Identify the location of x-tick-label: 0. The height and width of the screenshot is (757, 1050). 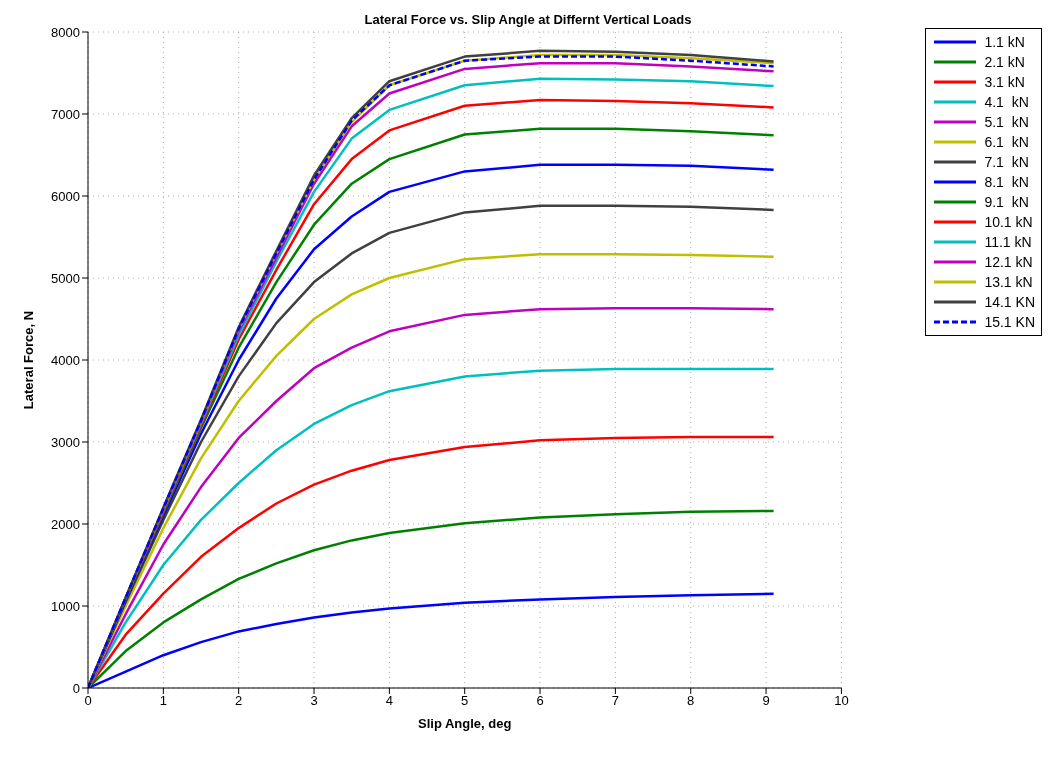
(88, 701).